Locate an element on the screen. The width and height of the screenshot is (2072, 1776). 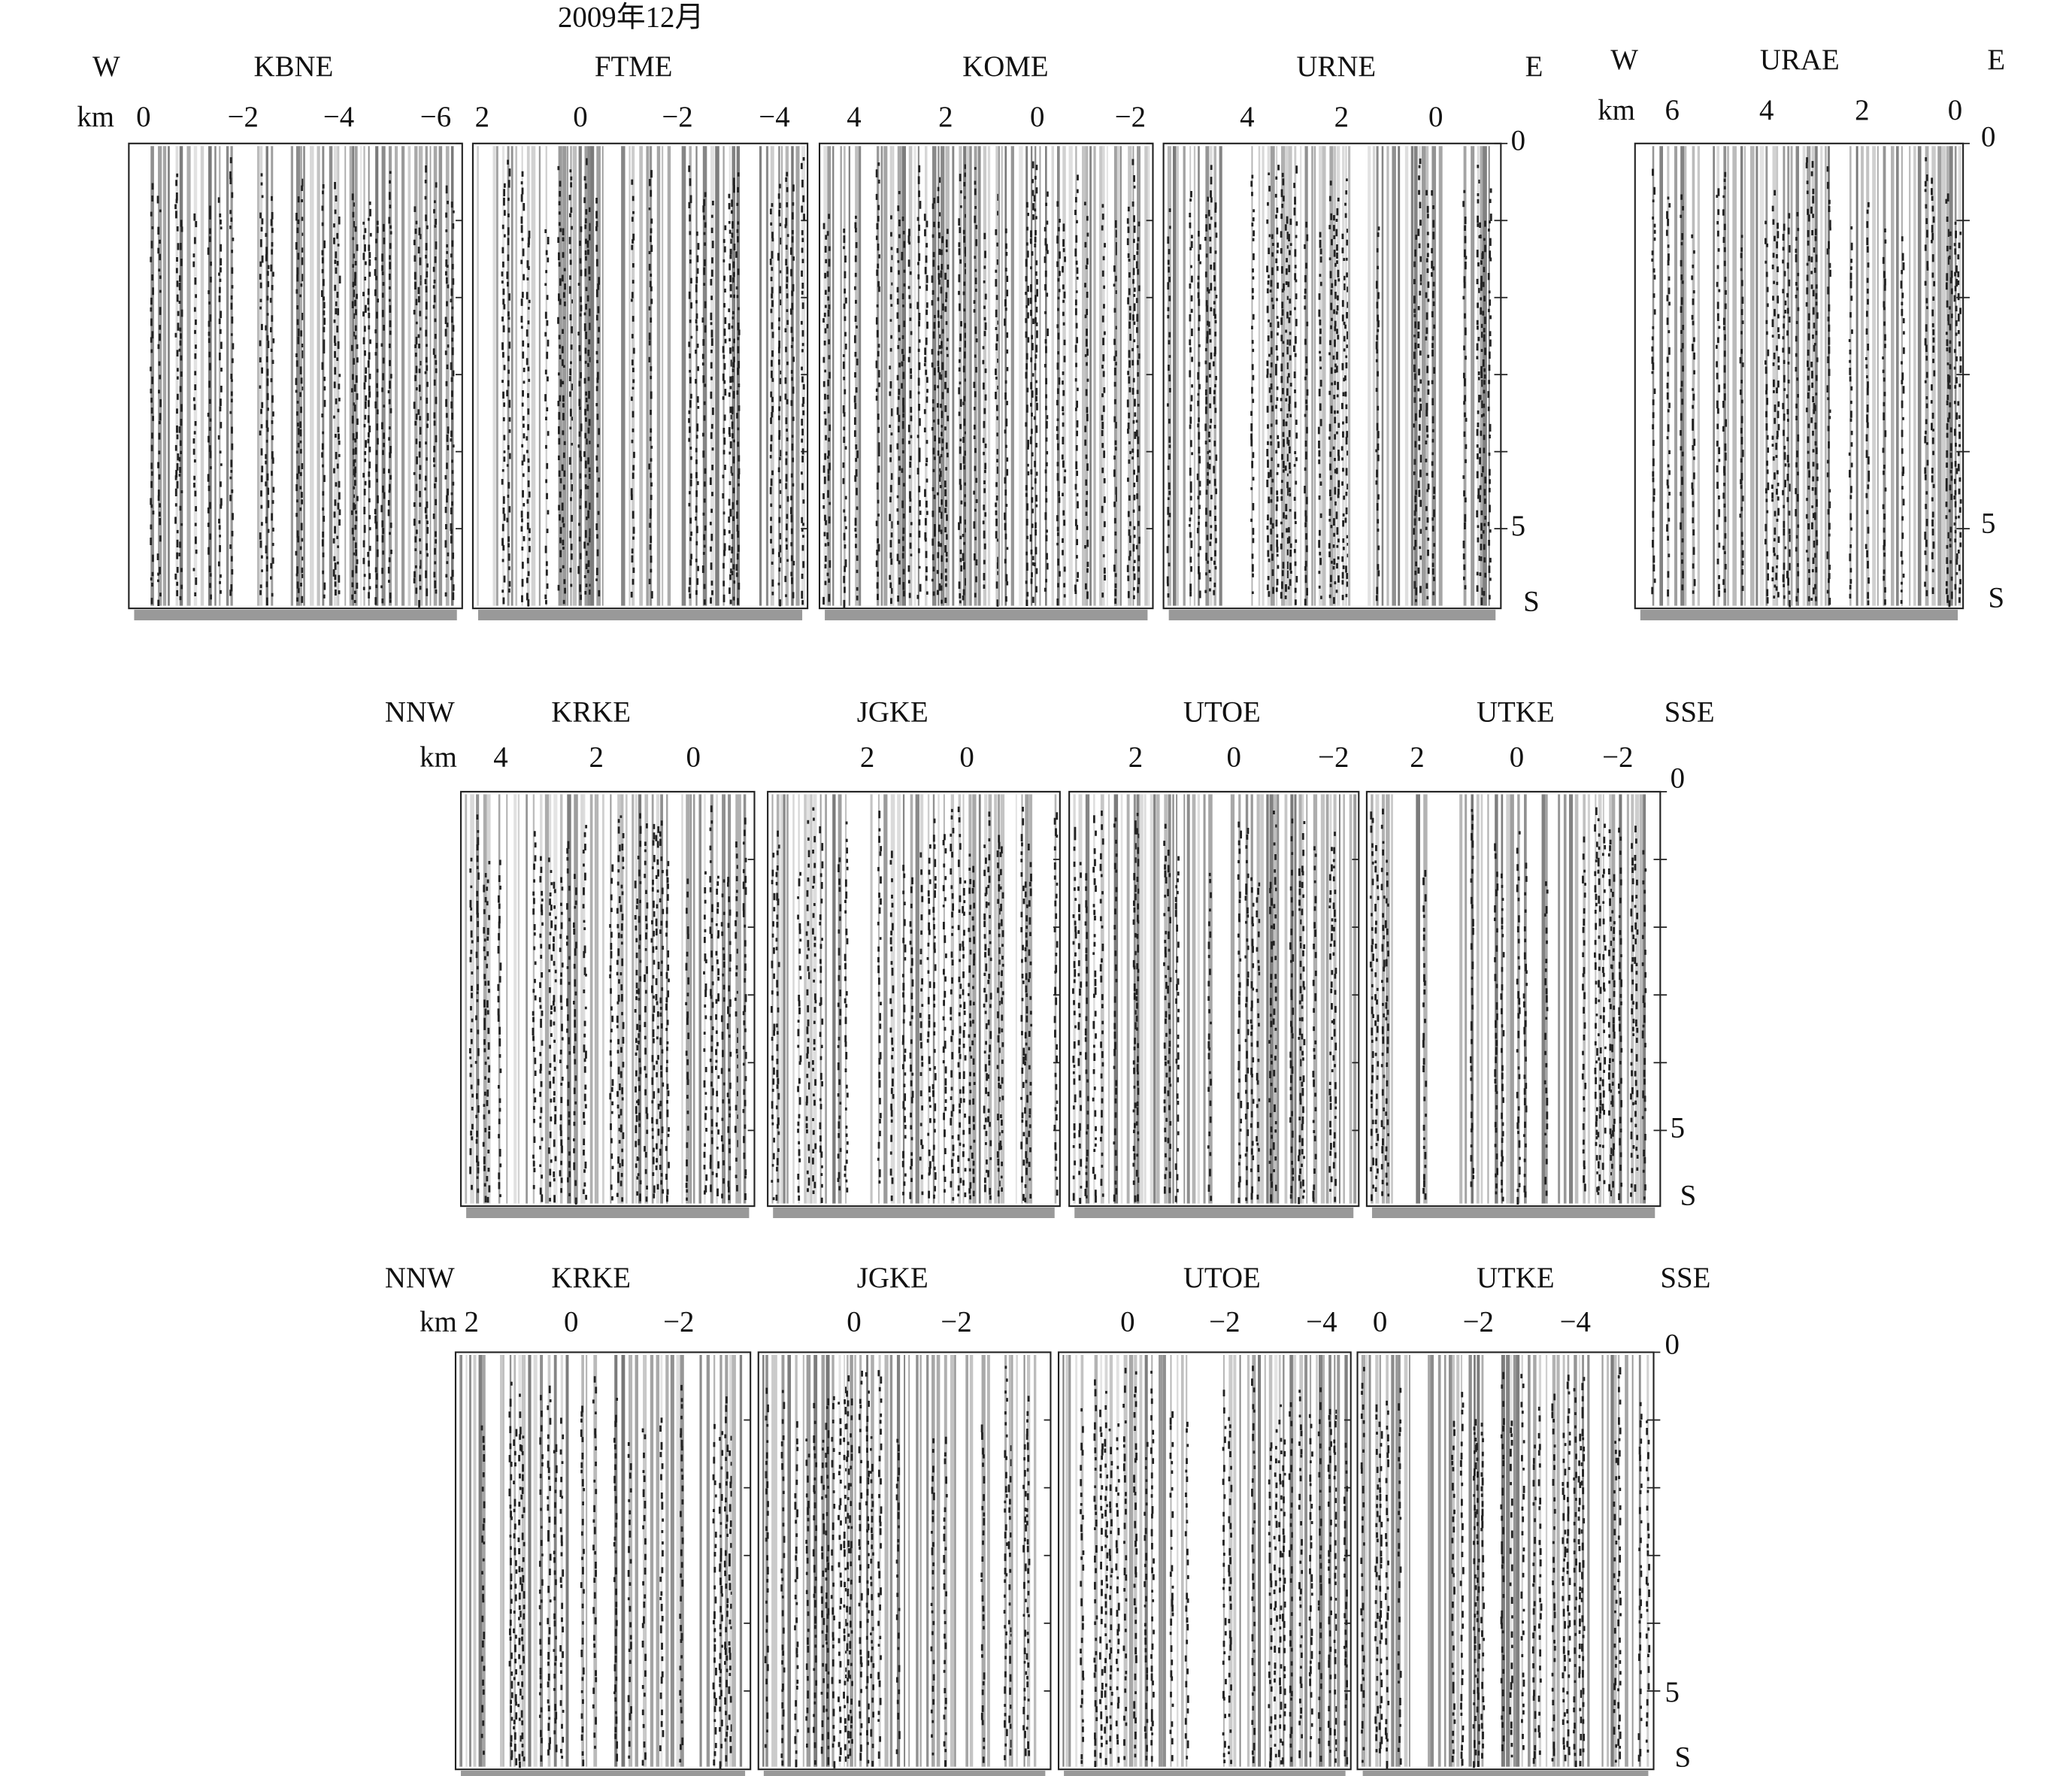
time-tick-label: 5 is located at coordinates (1988, 524).